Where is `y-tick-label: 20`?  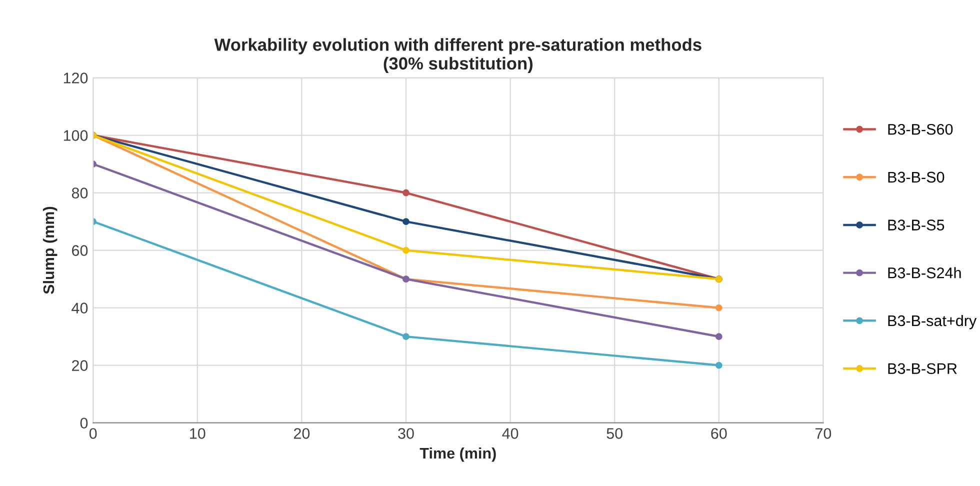
y-tick-label: 20 is located at coordinates (80, 365).